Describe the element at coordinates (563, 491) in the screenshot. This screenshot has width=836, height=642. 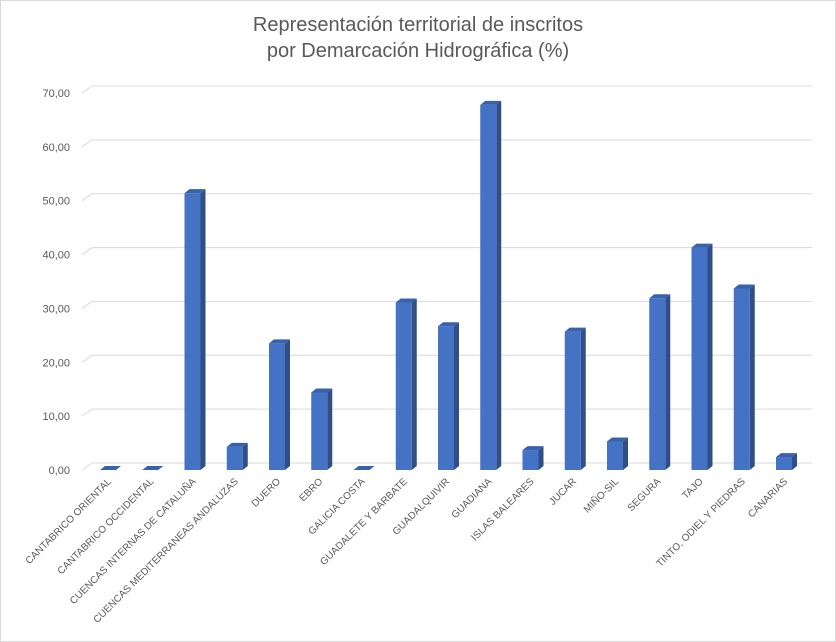
I see `x-tick-label: JUCAR` at that location.